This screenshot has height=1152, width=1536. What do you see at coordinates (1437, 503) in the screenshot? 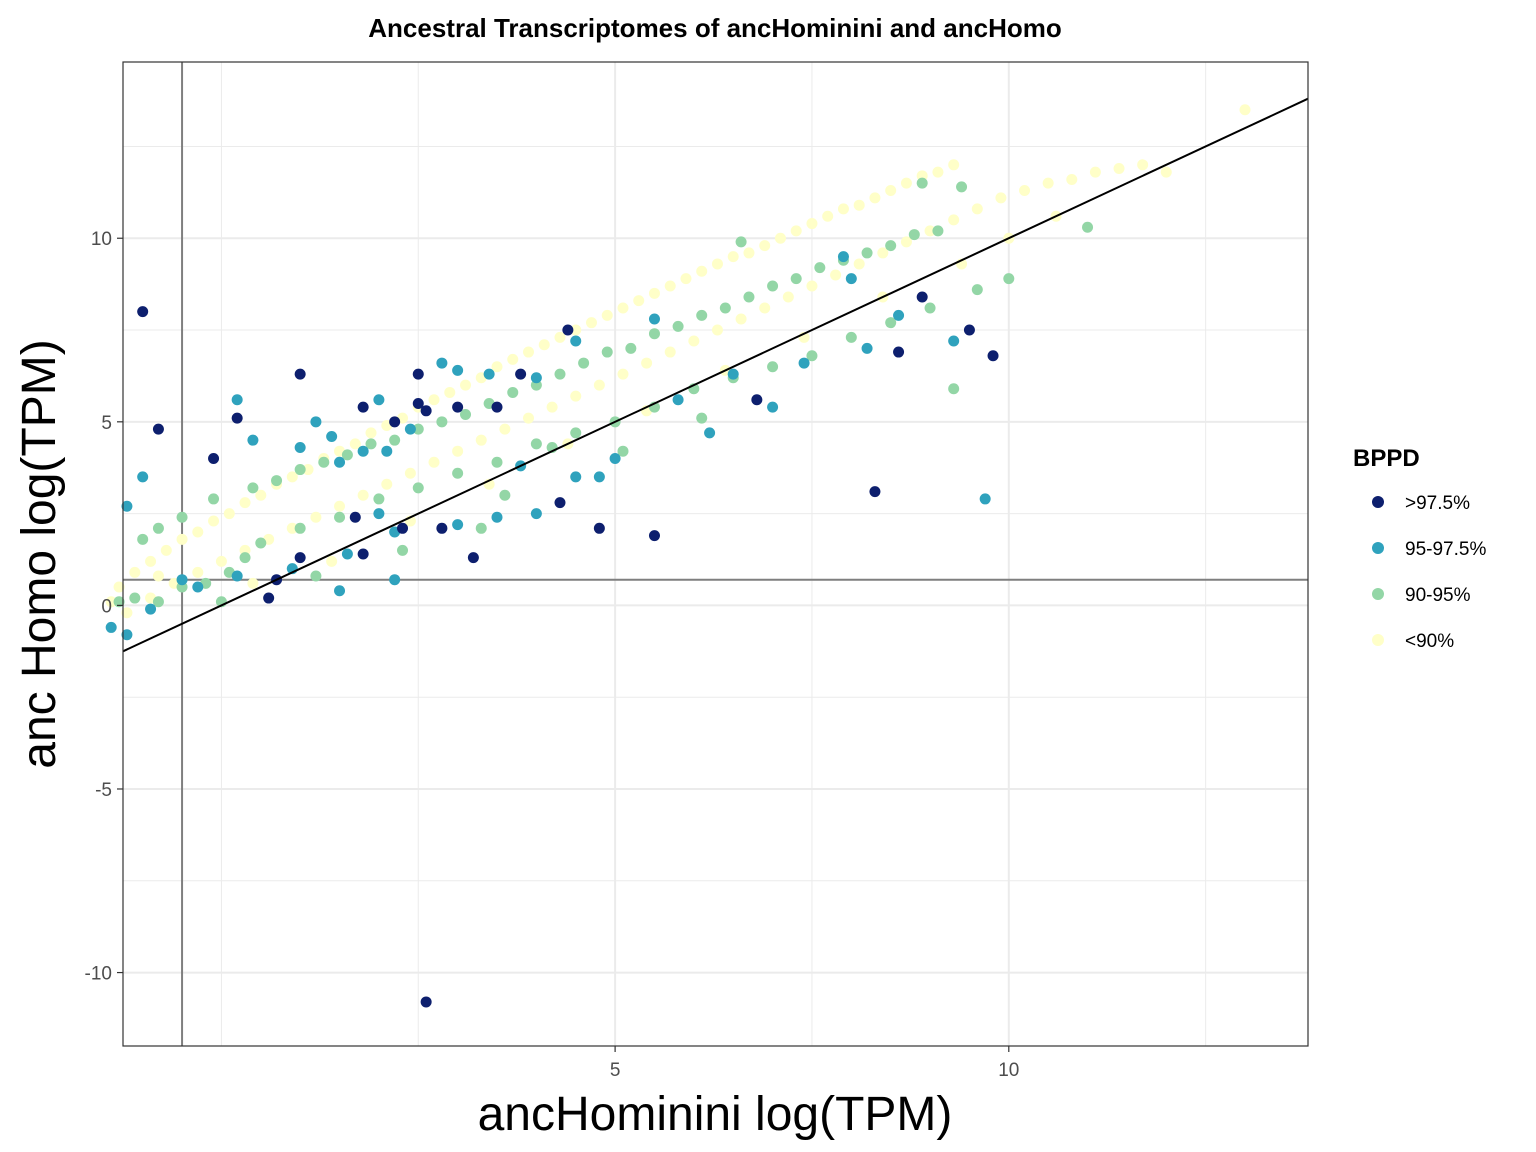
I see `legend-label: >97.5%` at bounding box center [1437, 503].